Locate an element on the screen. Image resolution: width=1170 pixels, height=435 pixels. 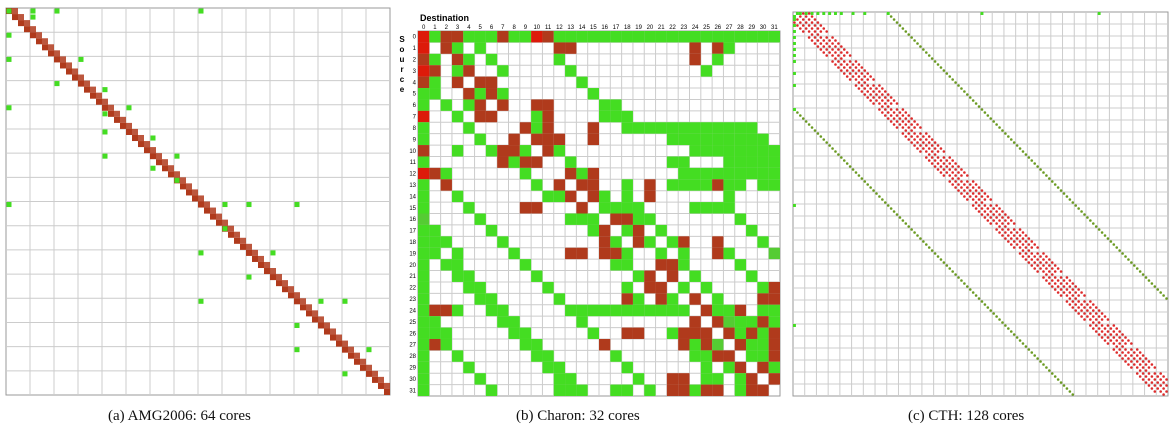
y-tick-label: 21 is located at coordinates (412, 277).